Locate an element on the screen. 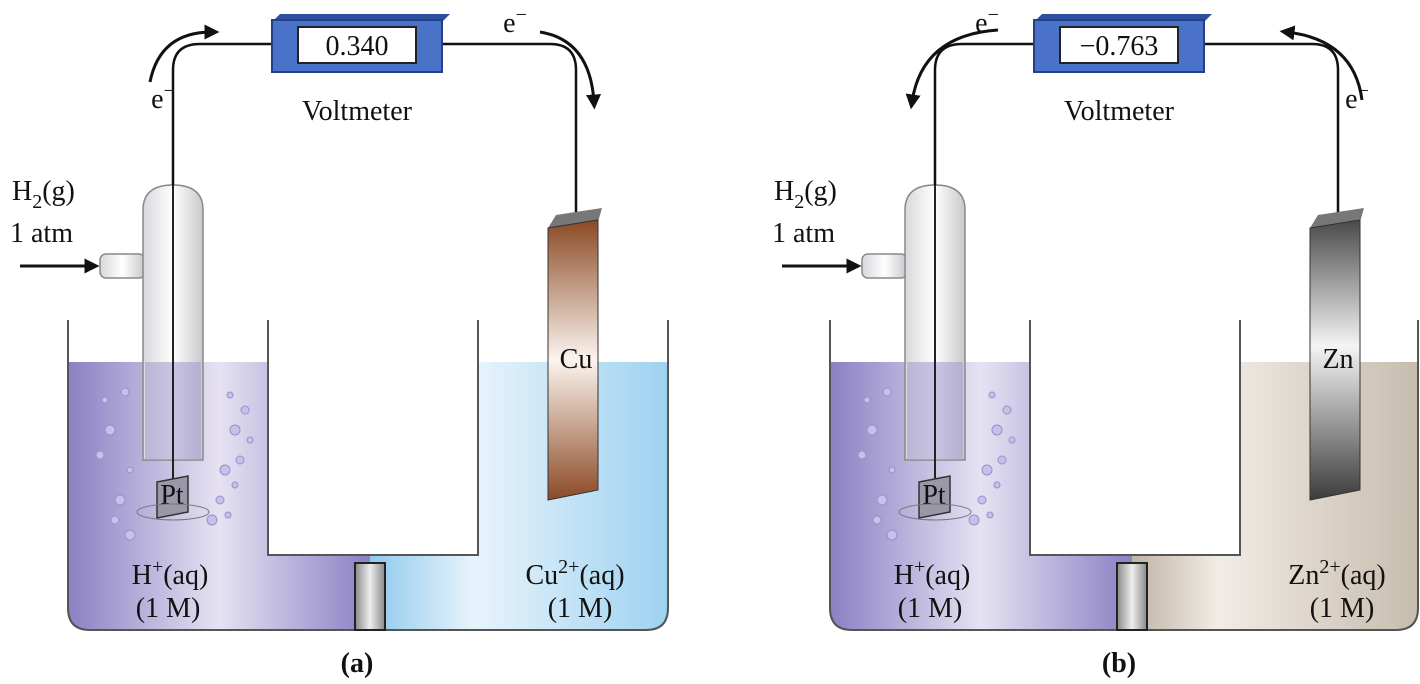 The image size is (1420, 684). voltmeter-label: Voltmeter is located at coordinates (1119, 111).